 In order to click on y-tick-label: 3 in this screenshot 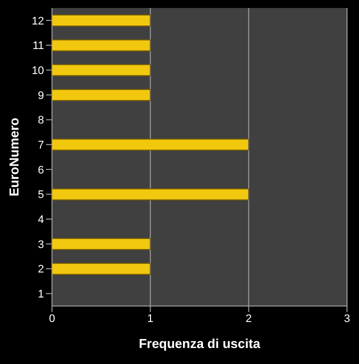, I will do `click(41, 244)`.